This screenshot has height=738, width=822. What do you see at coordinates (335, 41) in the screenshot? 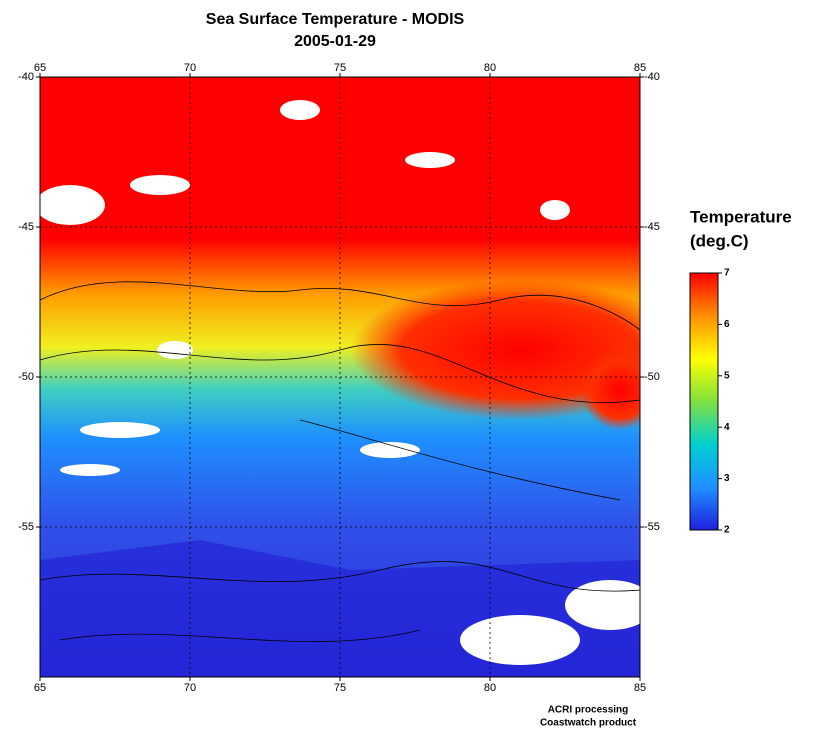
I see `map-subtitle: 2005-01-29` at bounding box center [335, 41].